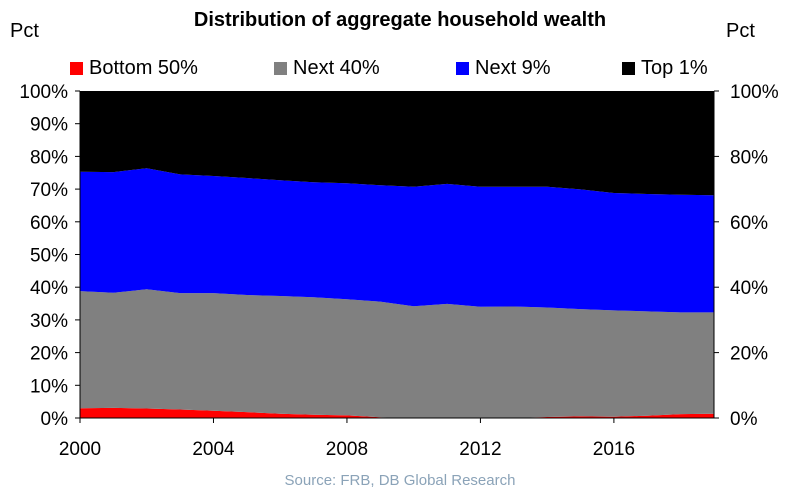 The height and width of the screenshot is (492, 800). What do you see at coordinates (513, 68) in the screenshot?
I see `legend-label-next-9: Next 9%` at bounding box center [513, 68].